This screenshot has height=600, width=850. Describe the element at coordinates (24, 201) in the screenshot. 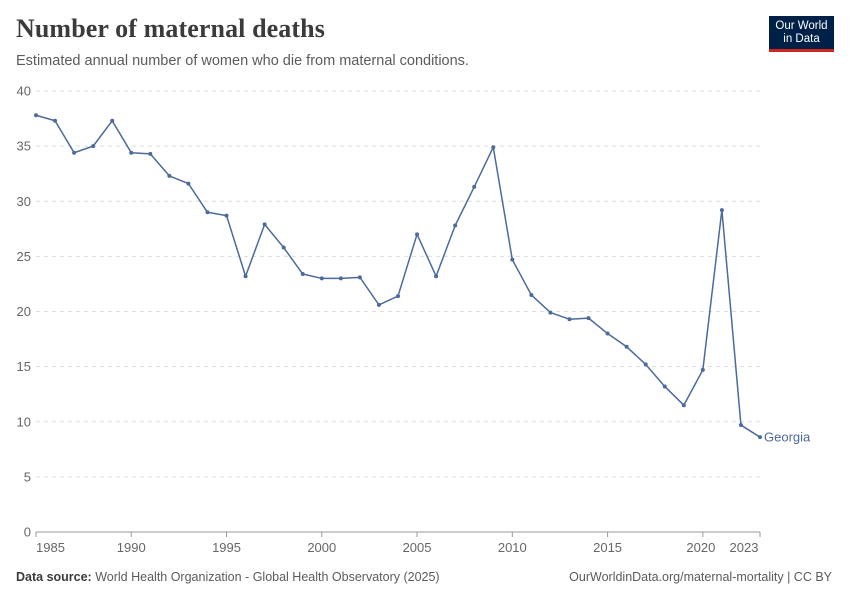

I see `y-tick-label: 30` at that location.